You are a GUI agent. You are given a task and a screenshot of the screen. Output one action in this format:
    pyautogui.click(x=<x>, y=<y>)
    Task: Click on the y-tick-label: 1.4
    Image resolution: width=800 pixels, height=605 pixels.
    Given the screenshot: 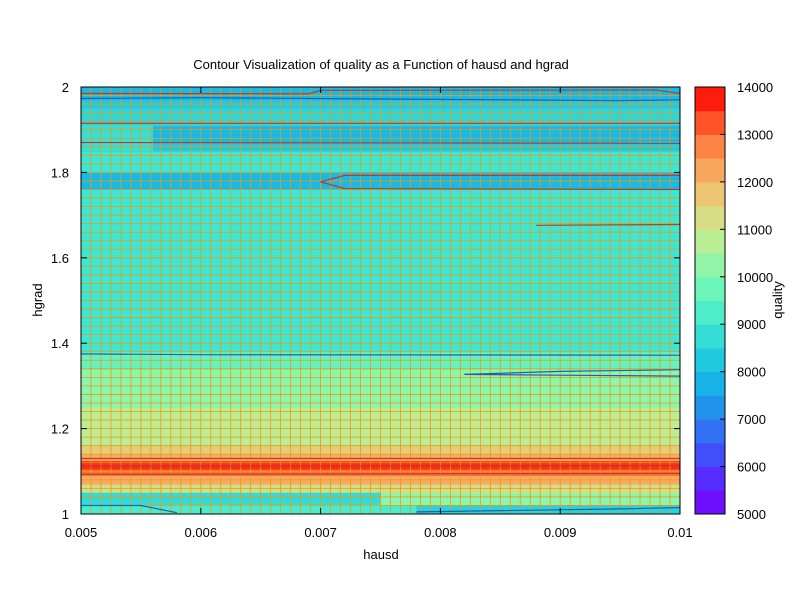 What is the action you would take?
    pyautogui.click(x=60, y=343)
    